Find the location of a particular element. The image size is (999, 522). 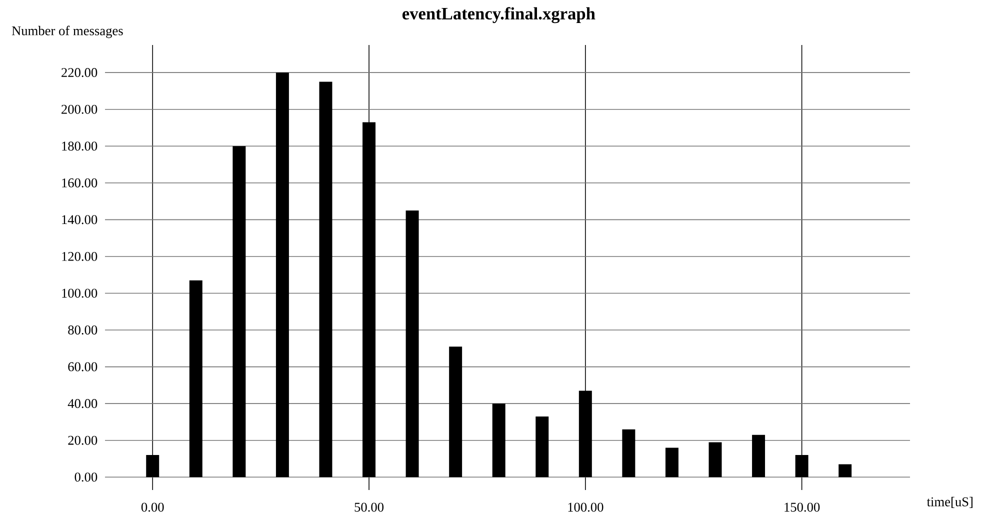

chart-title: eventLatency.final.xgraph is located at coordinates (499, 15).